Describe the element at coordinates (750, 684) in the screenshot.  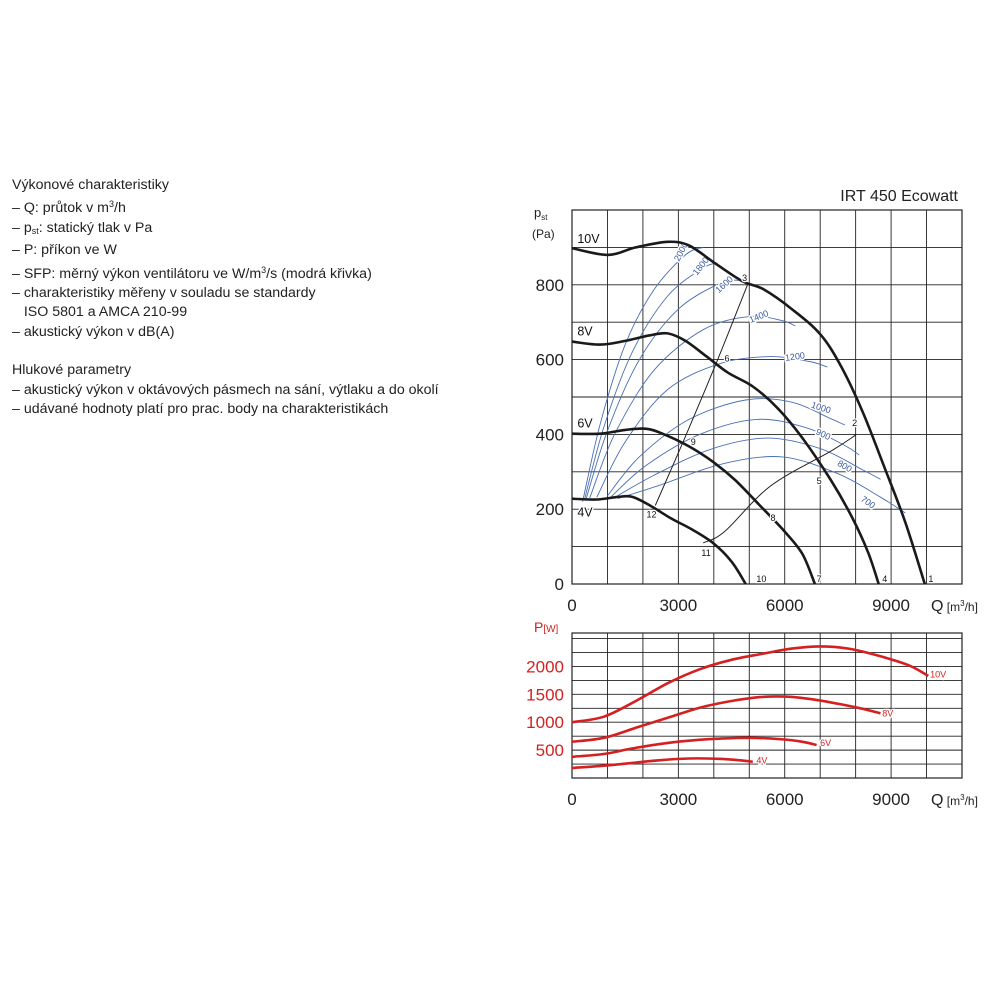
I see `power-curve-10V` at that location.